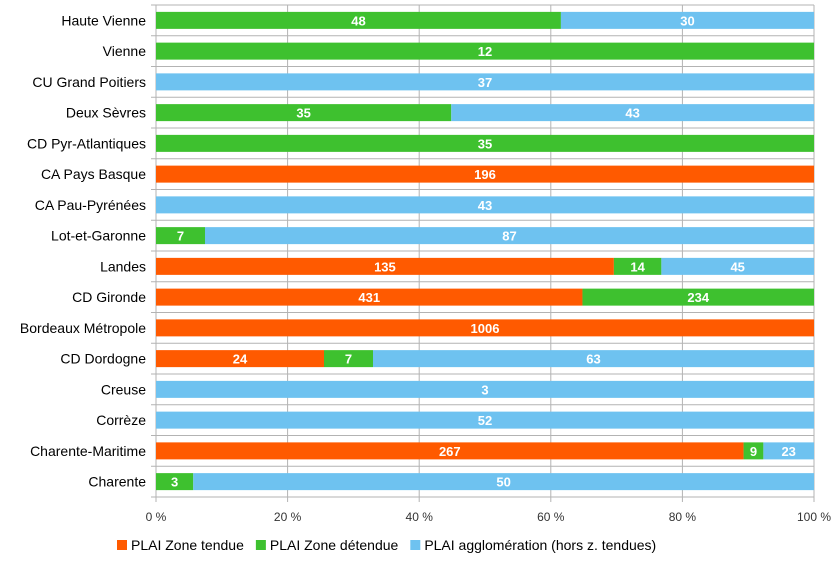 Image resolution: width=833 pixels, height=567 pixels. What do you see at coordinates (103, 359) in the screenshot?
I see `category-label: CD Dordogne` at bounding box center [103, 359].